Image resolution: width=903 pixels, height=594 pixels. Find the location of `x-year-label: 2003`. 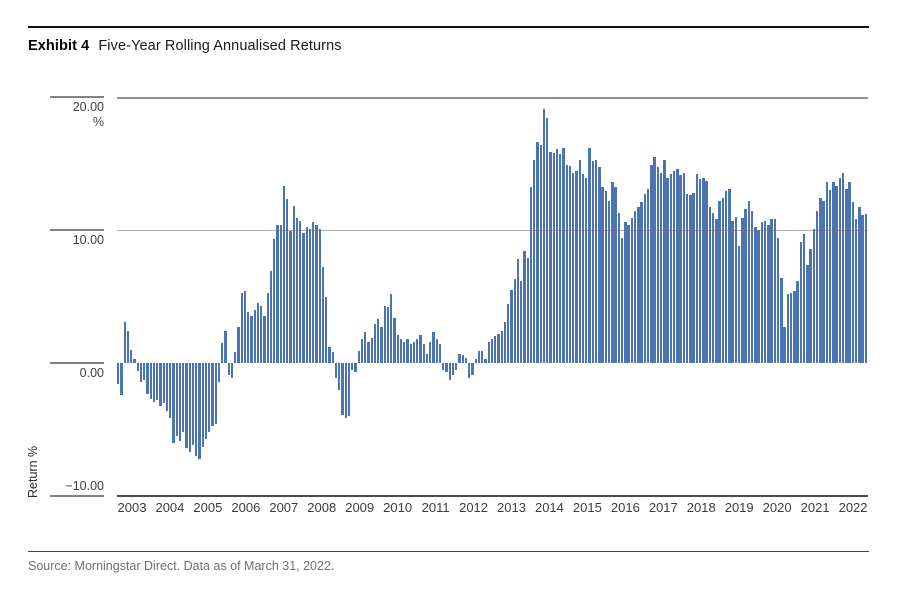

x-year-label: 2003 is located at coordinates (132, 507).